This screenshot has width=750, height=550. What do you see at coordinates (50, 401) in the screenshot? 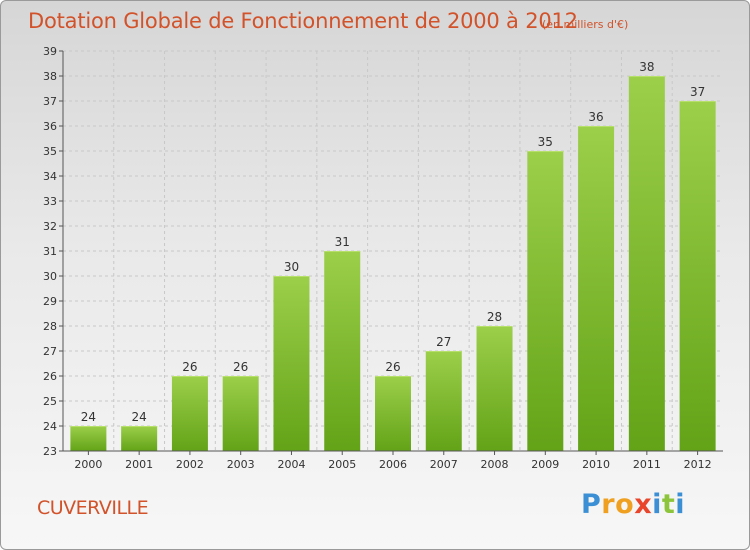
I see `y-tick-label: 25` at bounding box center [50, 401].